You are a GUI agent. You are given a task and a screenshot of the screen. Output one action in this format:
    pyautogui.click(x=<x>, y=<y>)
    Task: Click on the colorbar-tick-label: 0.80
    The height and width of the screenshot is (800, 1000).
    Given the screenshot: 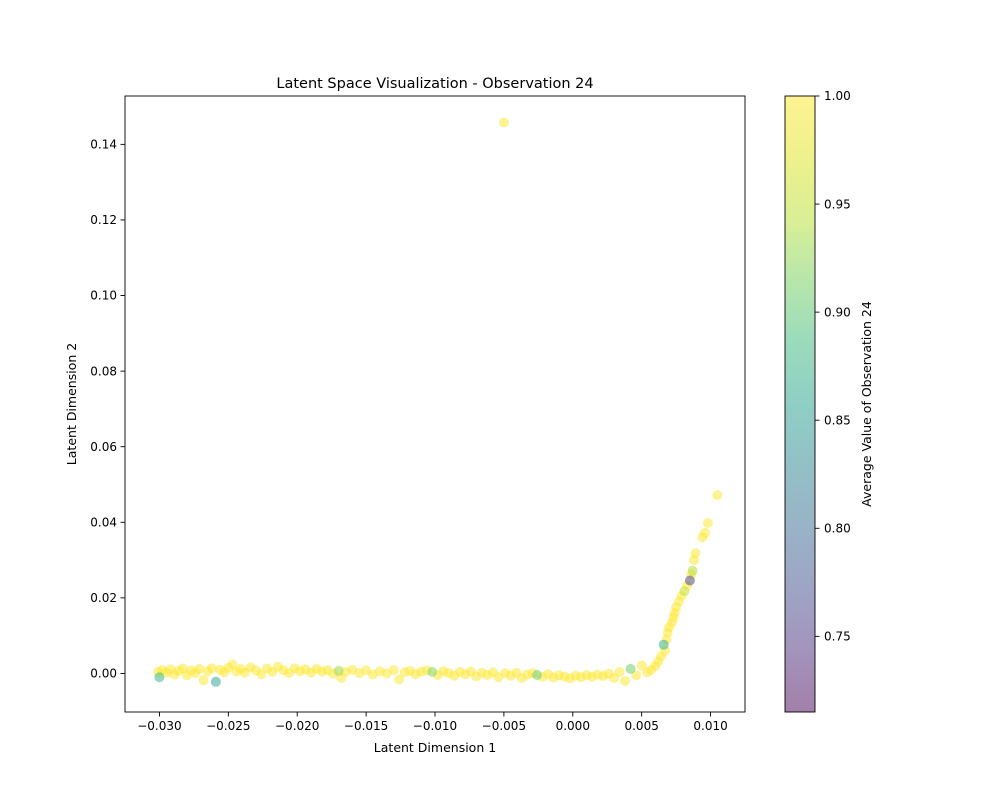 What is the action you would take?
    pyautogui.click(x=837, y=528)
    